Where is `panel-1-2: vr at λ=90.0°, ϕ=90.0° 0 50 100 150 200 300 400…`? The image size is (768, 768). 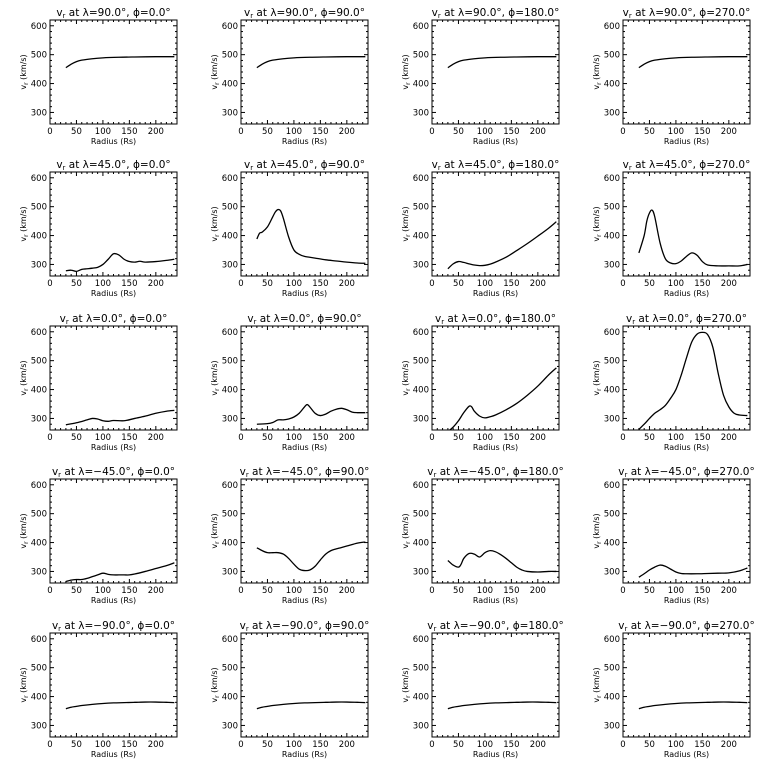
panel-1-2: vr at λ=90.0°, ϕ=90.0° 0 50 100 150 200 300 400… is located at coordinates (289, 76).